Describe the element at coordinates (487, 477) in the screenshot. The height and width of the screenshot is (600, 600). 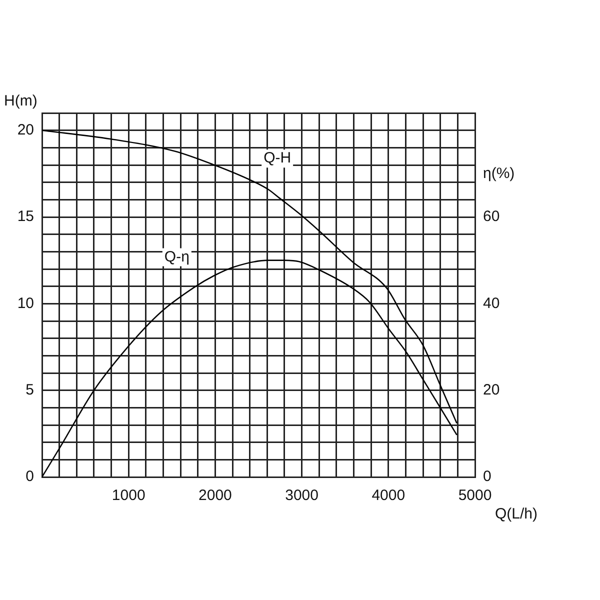
I see `y2-tick-label: 0` at that location.